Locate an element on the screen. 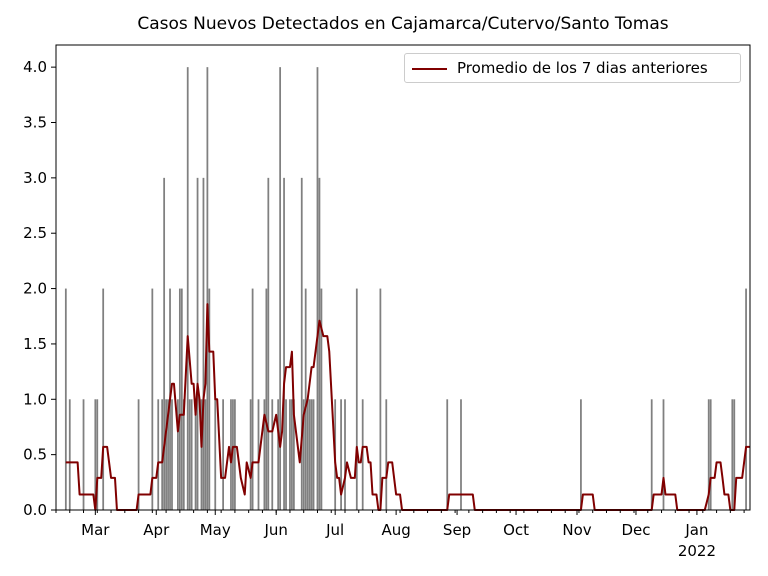  y-tick-label: 4.0 is located at coordinates (35, 67).